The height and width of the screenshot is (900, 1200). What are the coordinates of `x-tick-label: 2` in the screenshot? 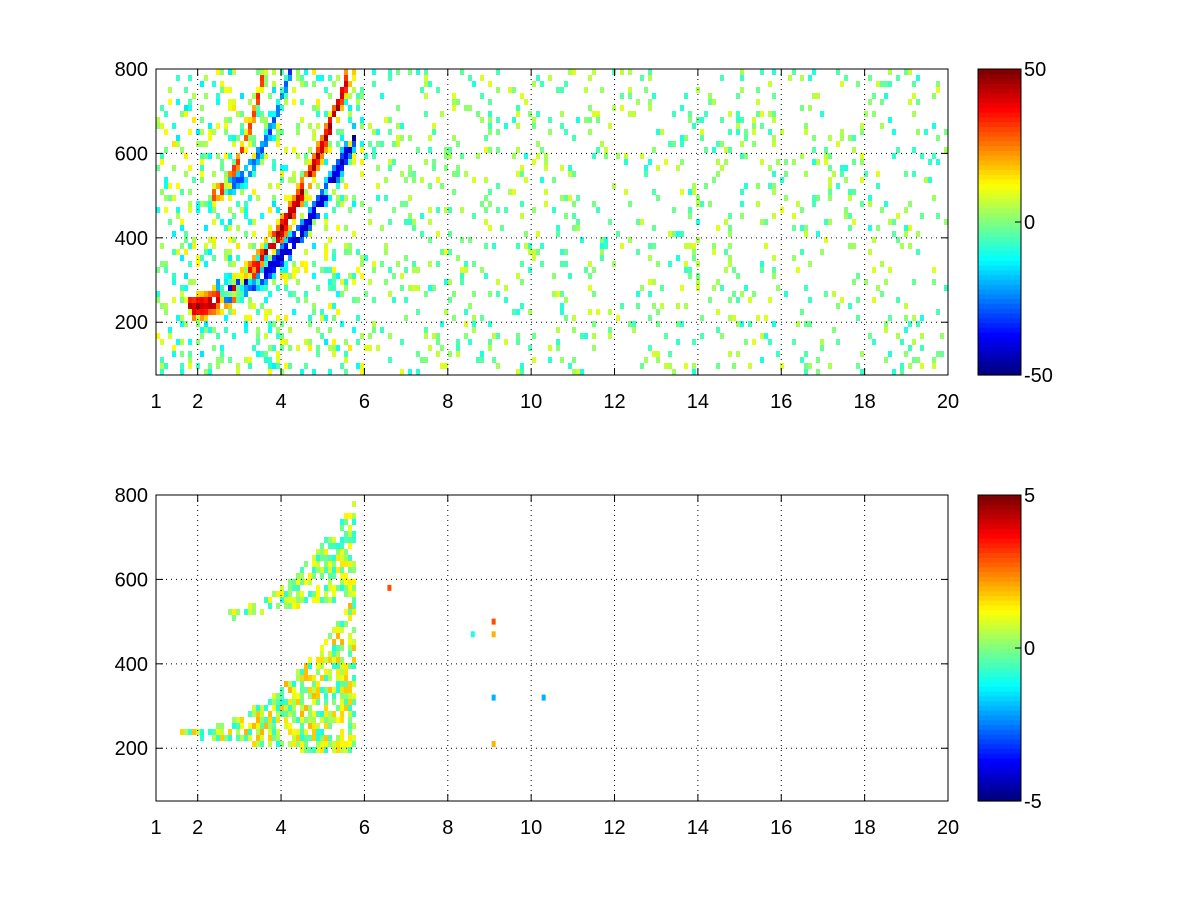 It's located at (197, 828).